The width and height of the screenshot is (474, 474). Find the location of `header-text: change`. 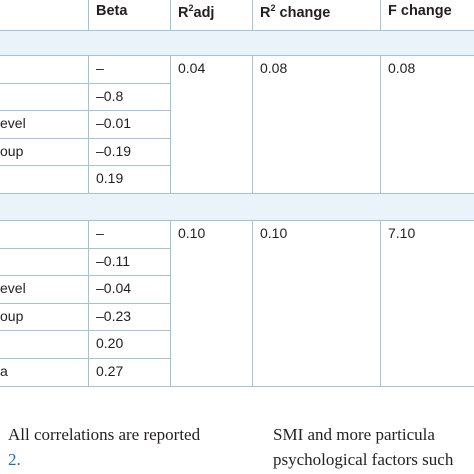

header-text: change is located at coordinates (303, 13).